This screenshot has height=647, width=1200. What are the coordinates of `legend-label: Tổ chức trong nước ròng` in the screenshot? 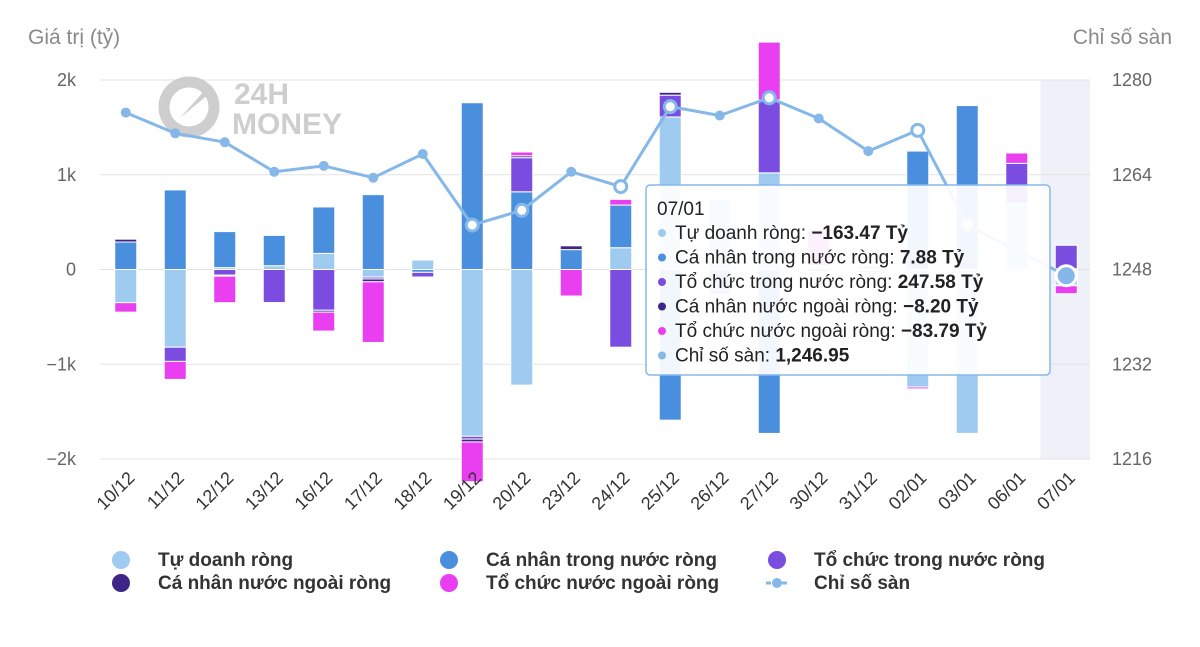 It's located at (929, 560).